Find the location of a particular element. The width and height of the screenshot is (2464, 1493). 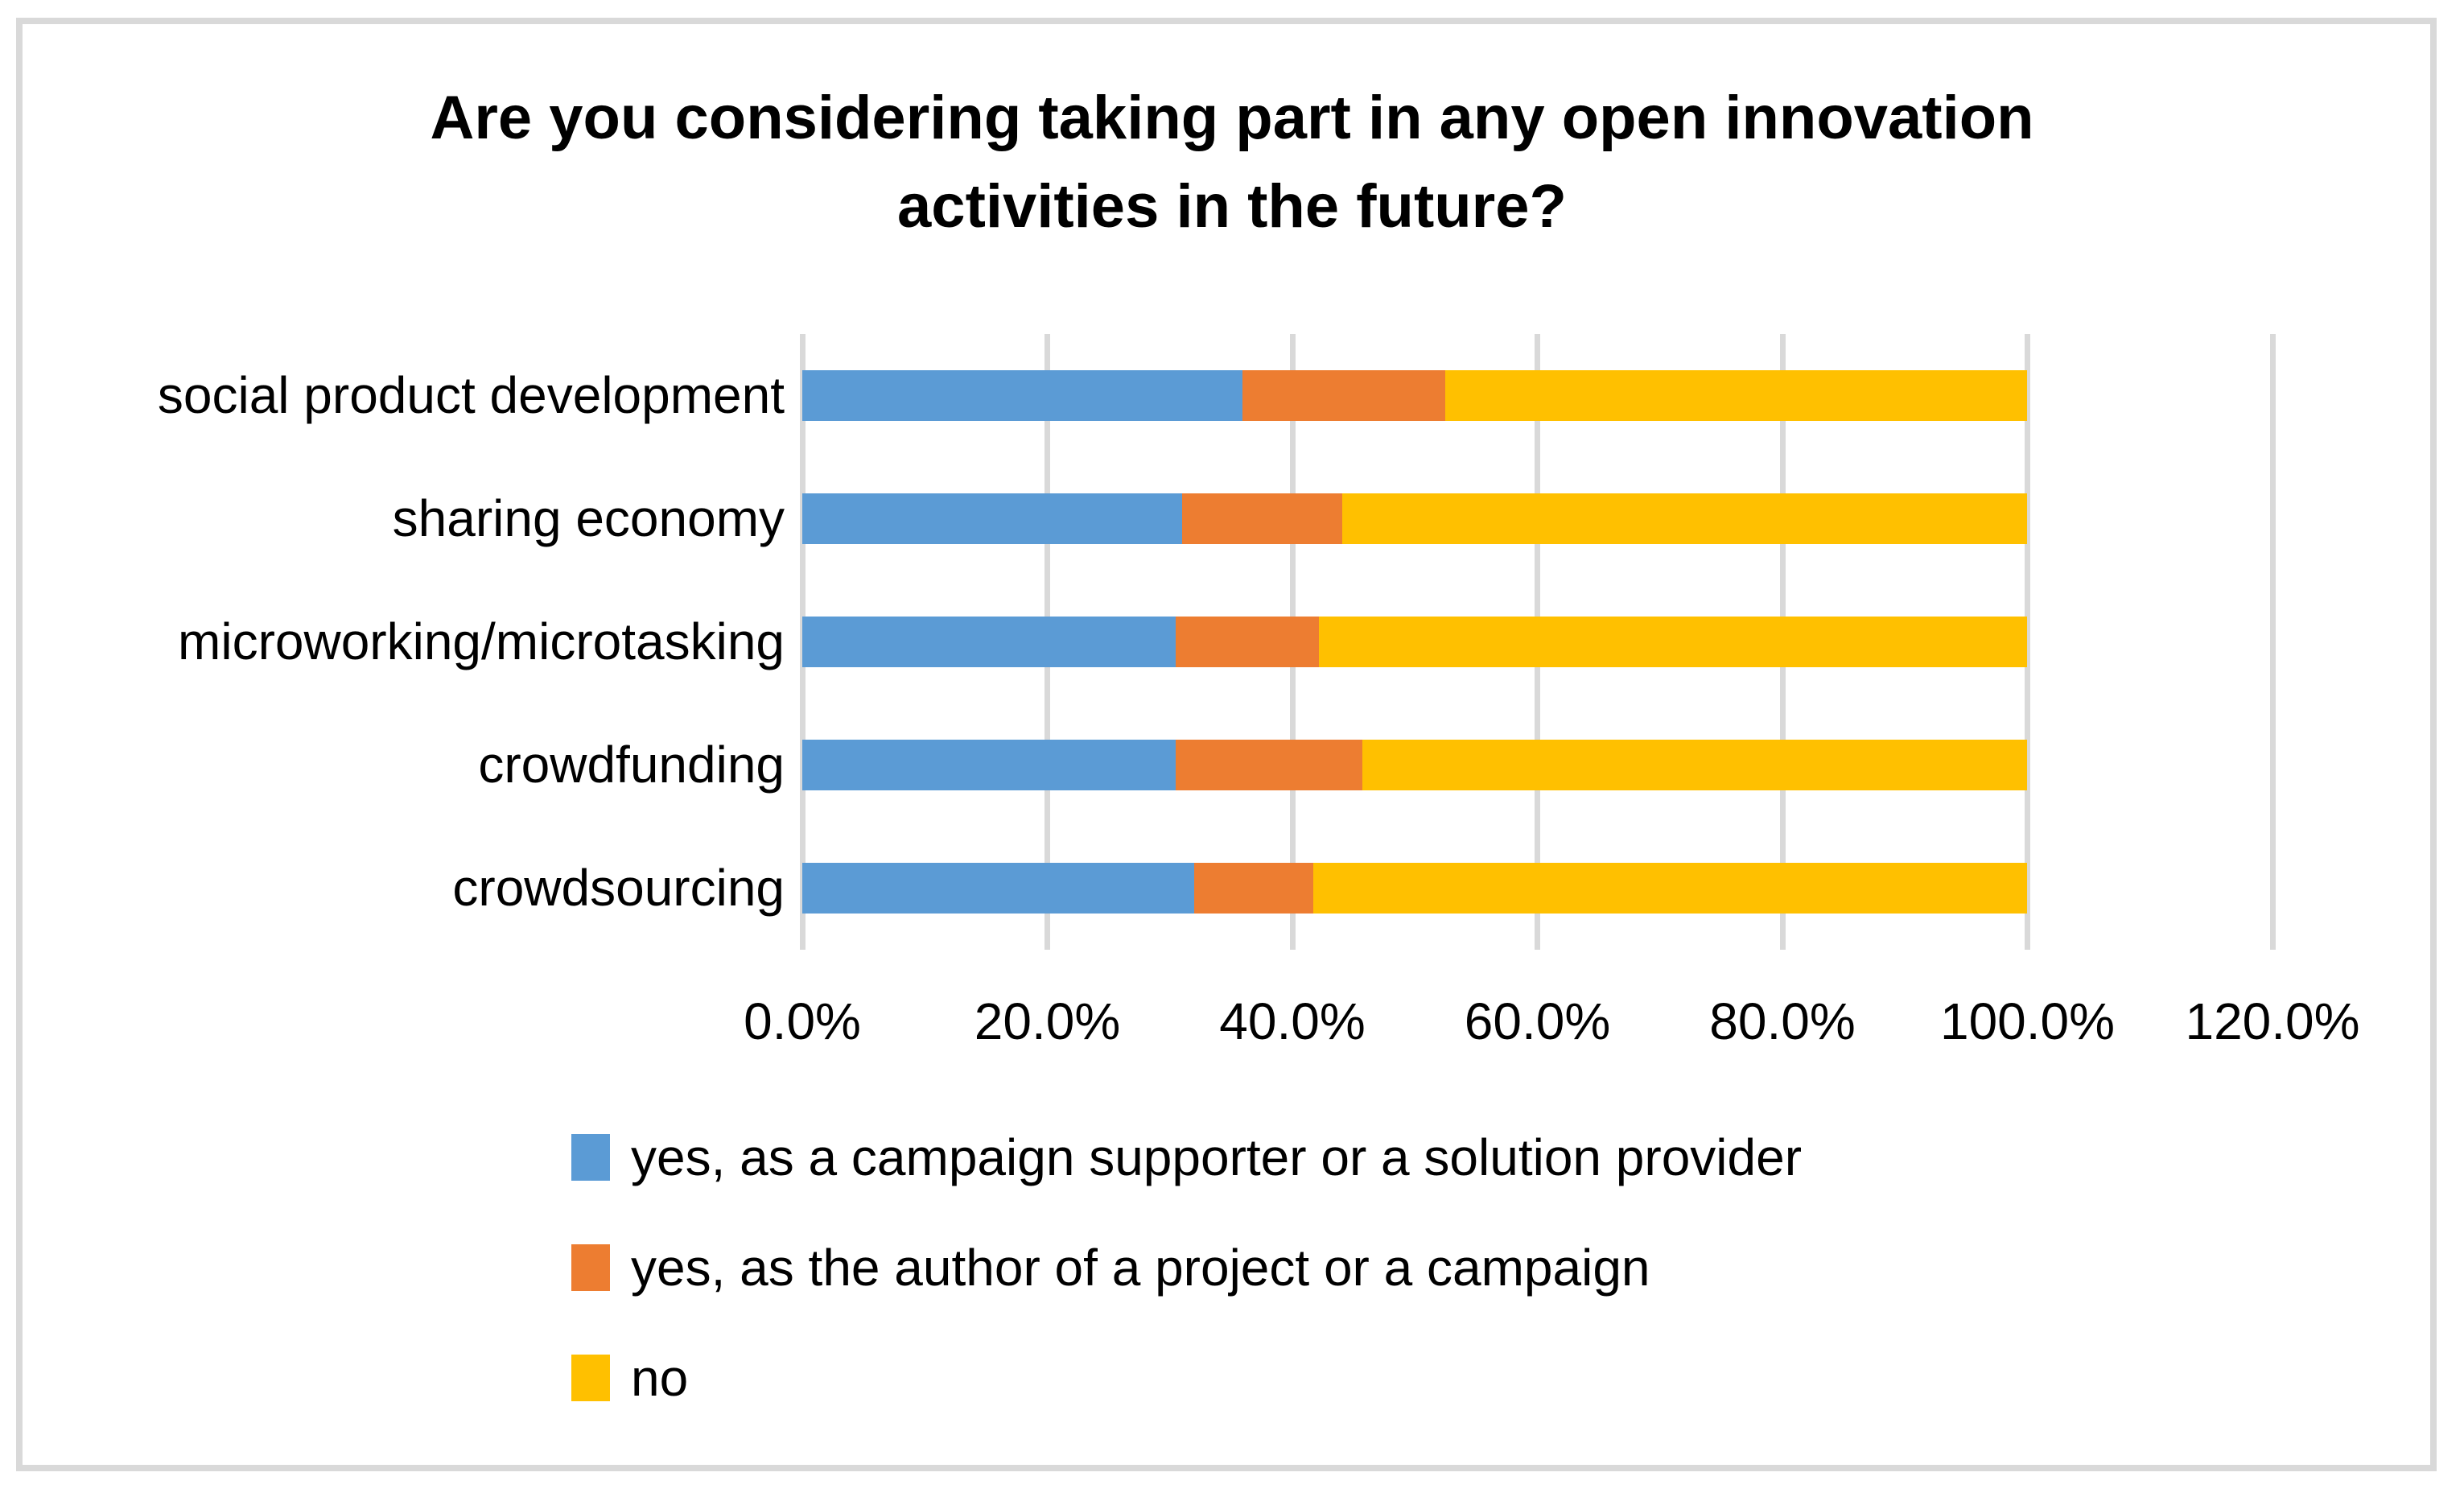

x-tick-label: 20.0% is located at coordinates (1047, 1021).